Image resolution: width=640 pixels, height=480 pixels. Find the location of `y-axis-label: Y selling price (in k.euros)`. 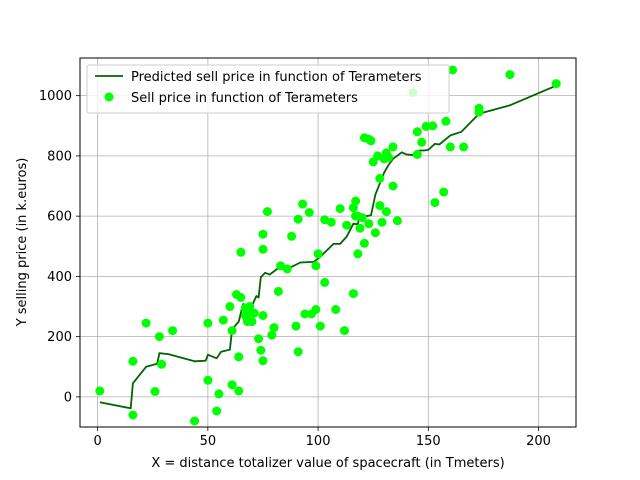

y-axis-label: Y selling price (in k.euros) is located at coordinates (22, 243).